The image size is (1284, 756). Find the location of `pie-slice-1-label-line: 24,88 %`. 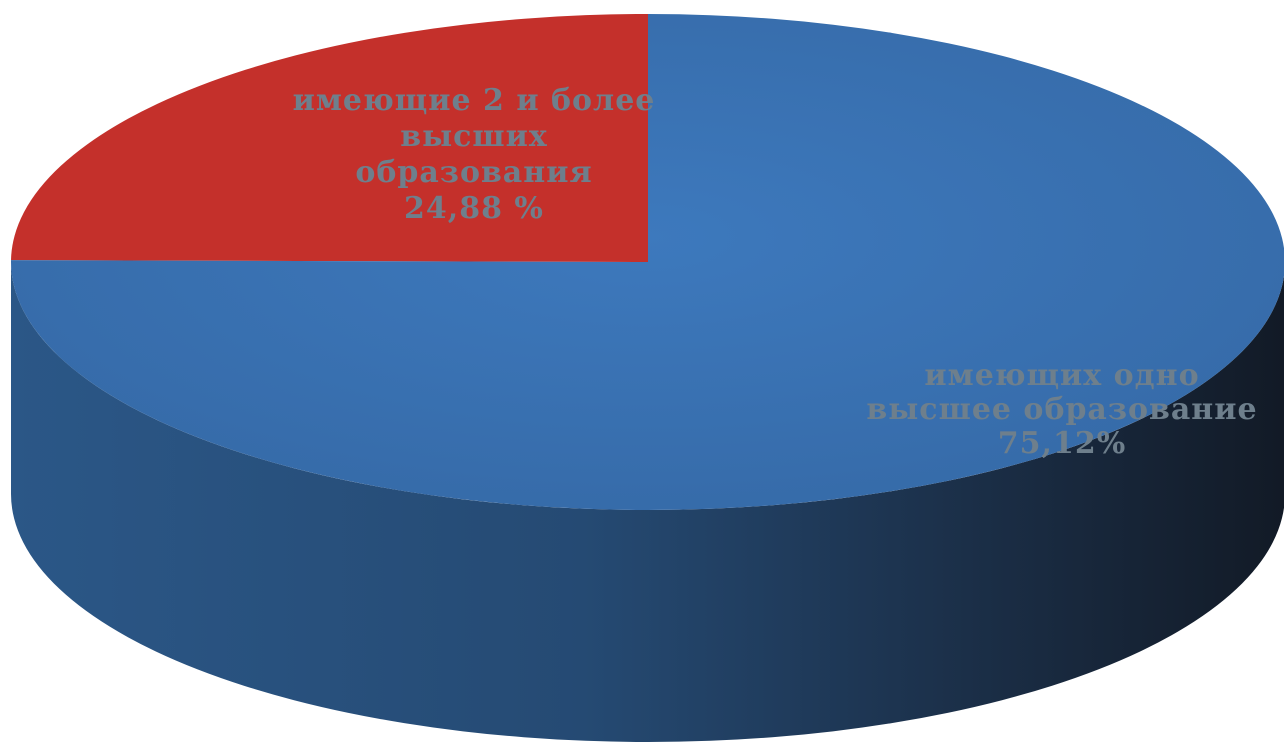

pie-slice-1-label-line: 24,88 % is located at coordinates (474, 208).